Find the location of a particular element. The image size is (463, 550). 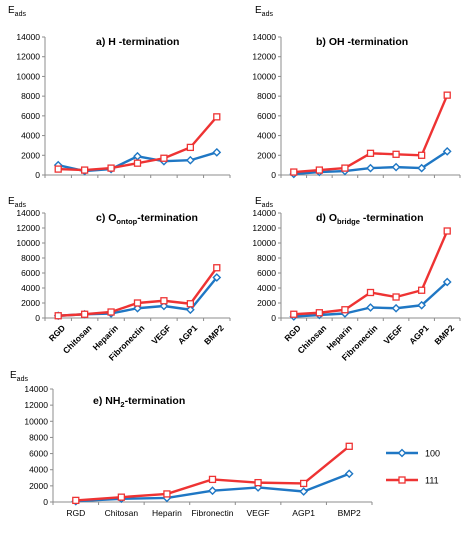

x-category-label: VEGF is located at coordinates (160, 334).